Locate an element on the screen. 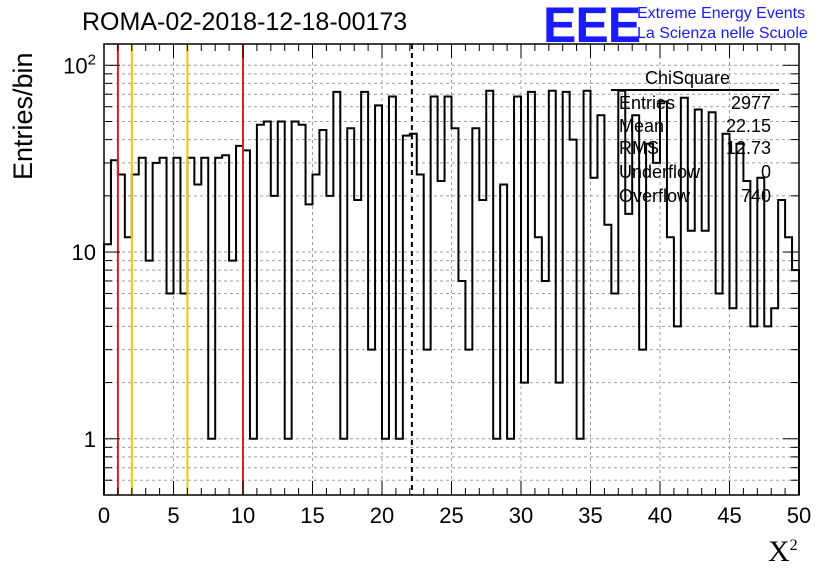 Image resolution: width=836 pixels, height=572 pixels. y-axis-label: Entries/bin is located at coordinates (23, 116).